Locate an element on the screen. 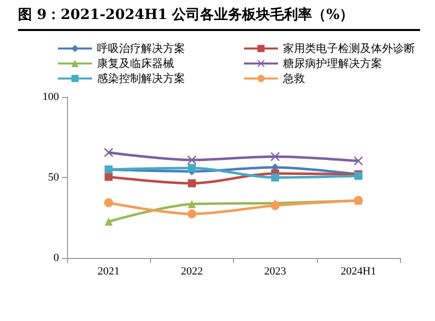  legend-label: 糖尿病护理解决方案 is located at coordinates (332, 63).